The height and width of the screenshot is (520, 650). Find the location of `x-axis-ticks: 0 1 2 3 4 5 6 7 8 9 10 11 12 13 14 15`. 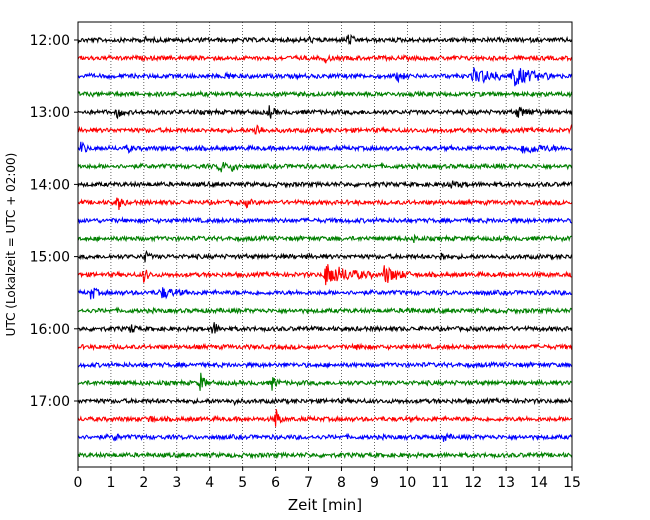

x-axis-ticks: 0 1 2 3 4 5 6 7 8 9 10 11 12 13 14 15 is located at coordinates (327, 479).